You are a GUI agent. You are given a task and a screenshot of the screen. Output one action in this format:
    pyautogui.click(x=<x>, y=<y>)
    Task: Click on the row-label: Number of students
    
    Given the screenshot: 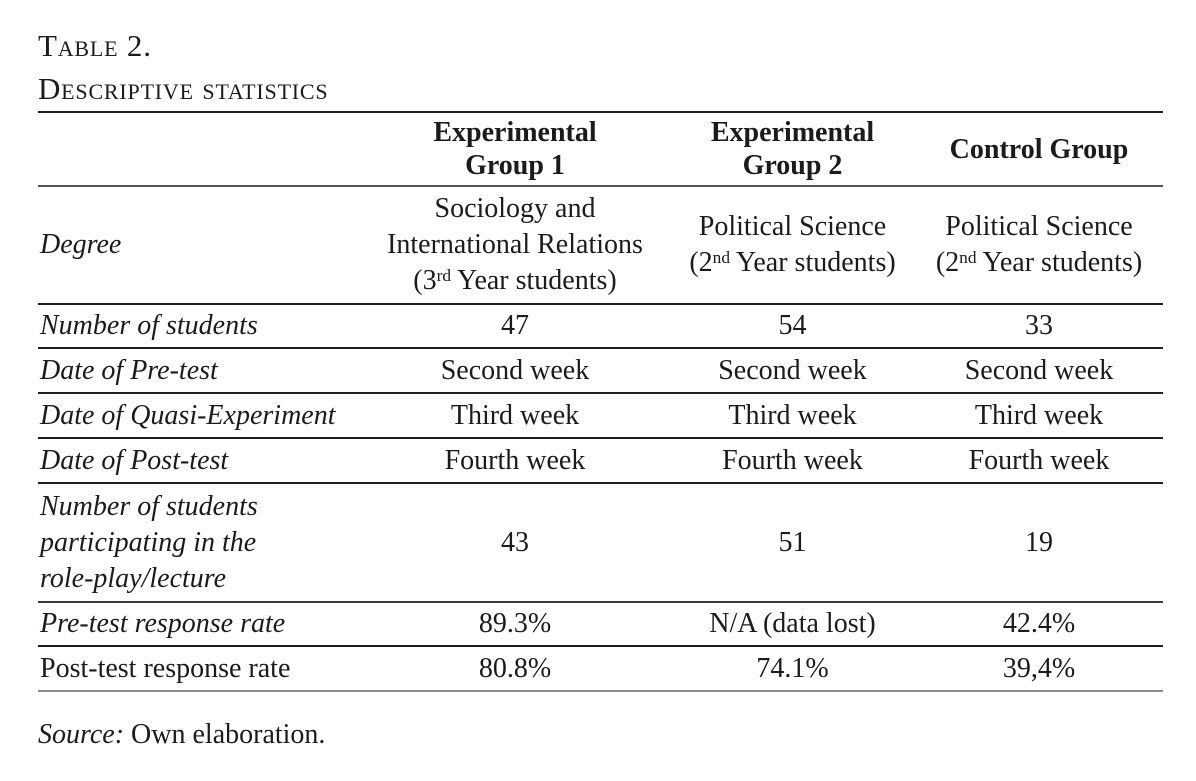 What is the action you would take?
    pyautogui.click(x=149, y=325)
    